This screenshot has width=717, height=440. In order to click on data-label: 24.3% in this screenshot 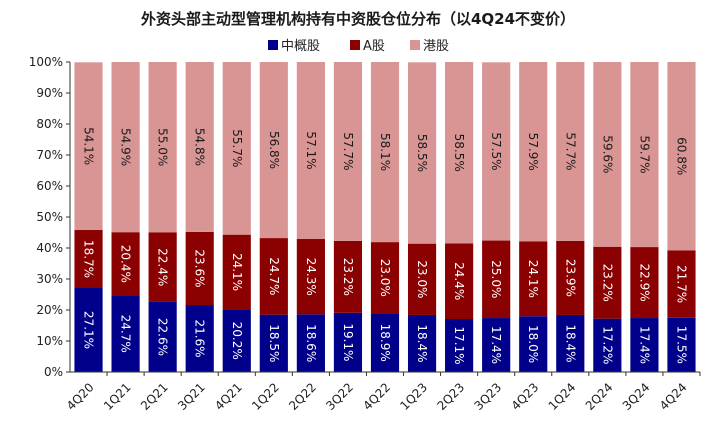, I will do `click(311, 277)`.